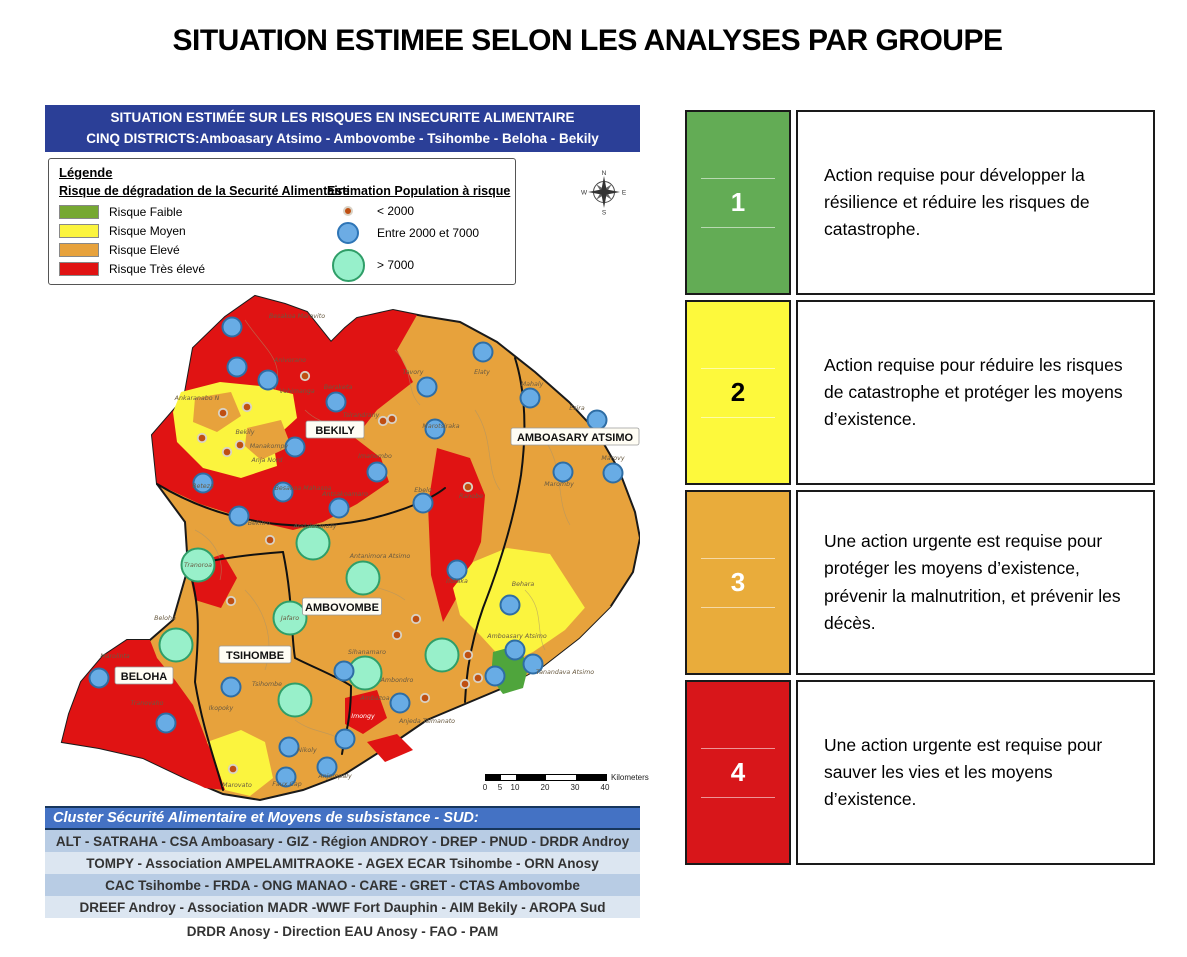 The height and width of the screenshot is (957, 1187). Describe the element at coordinates (267, 684) in the screenshot. I see `commune-label: Tsihombe` at that location.